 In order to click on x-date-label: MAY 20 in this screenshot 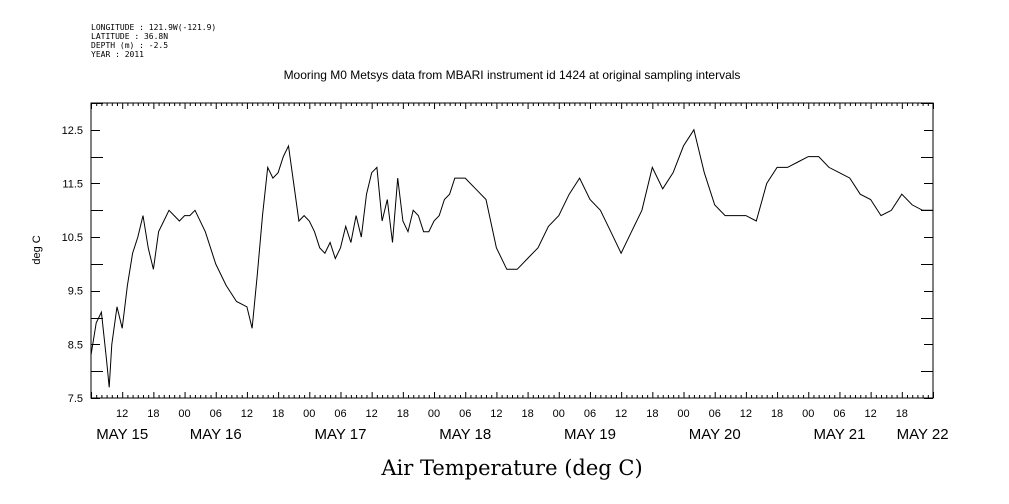, I will do `click(715, 434)`.